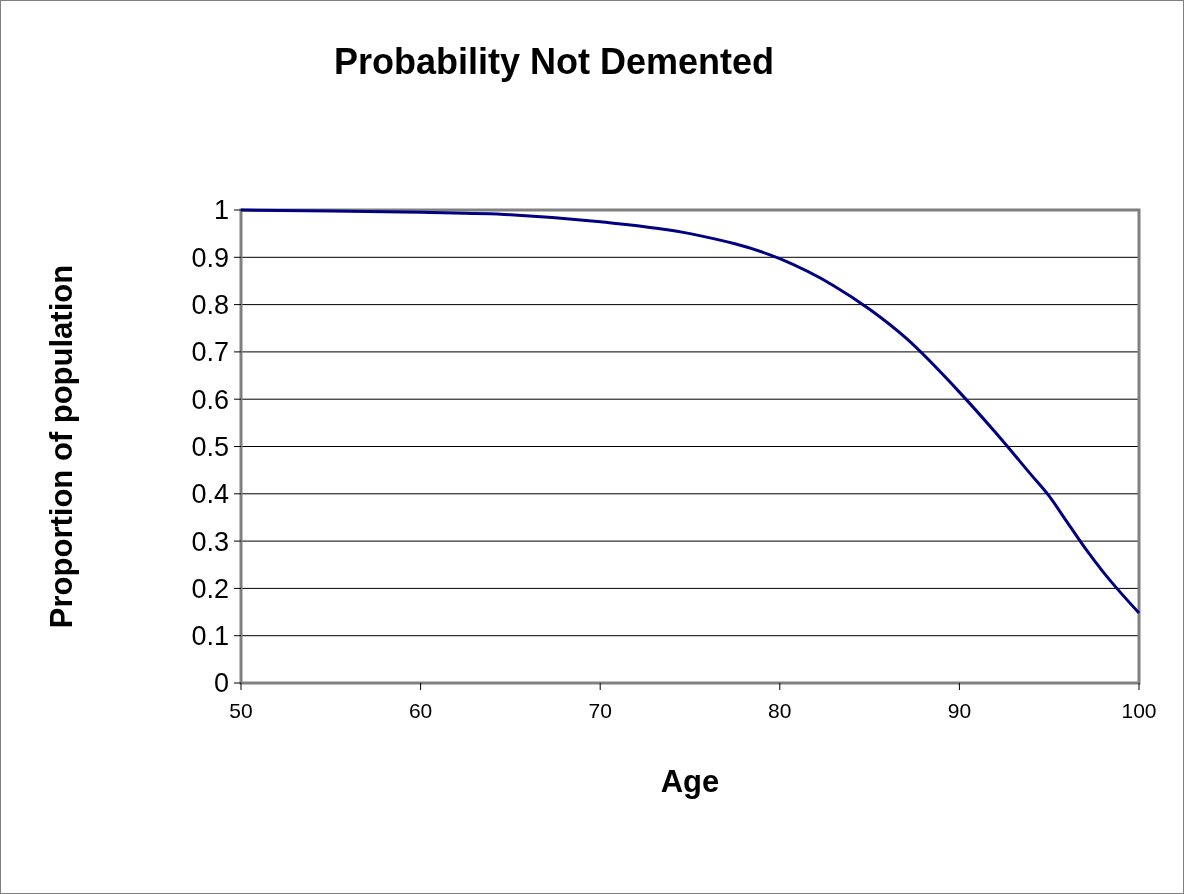 This screenshot has width=1184, height=894. What do you see at coordinates (210, 541) in the screenshot?
I see `y-tick-label: 0.3` at bounding box center [210, 541].